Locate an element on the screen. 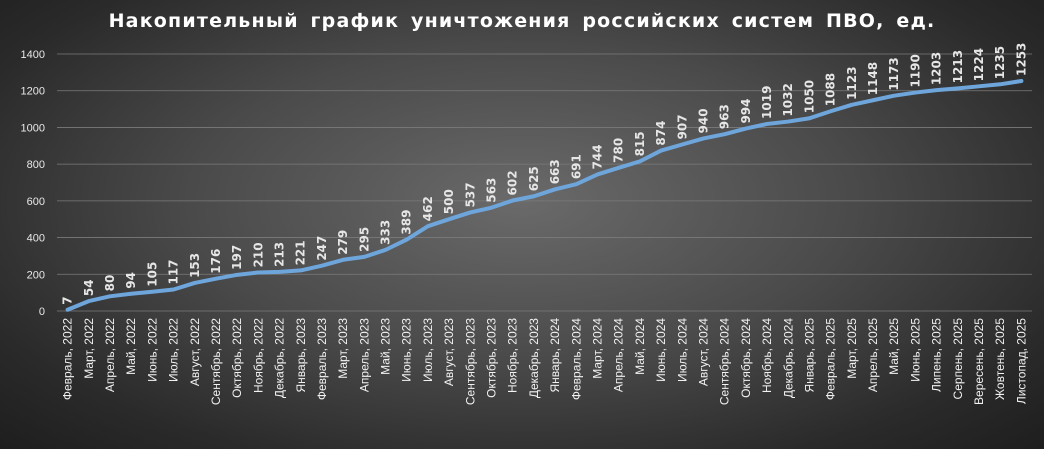  data-label: 1213 is located at coordinates (958, 66).